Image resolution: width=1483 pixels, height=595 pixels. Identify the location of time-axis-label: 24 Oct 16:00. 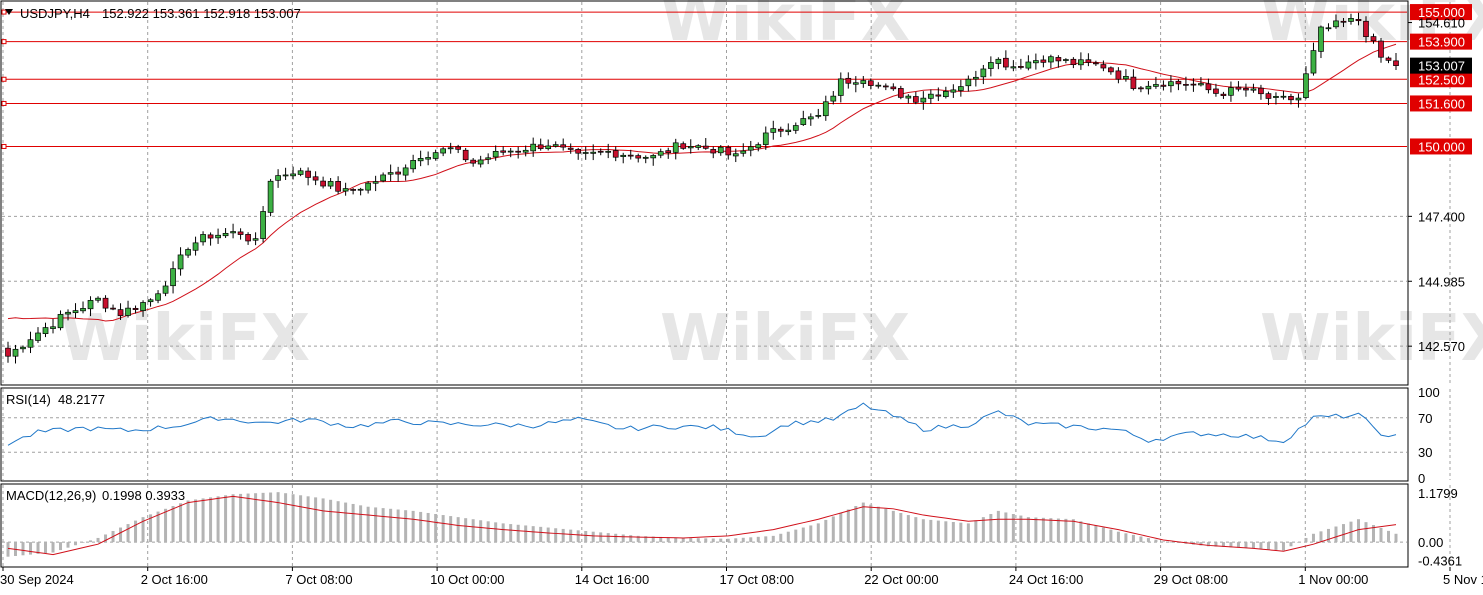
(1046, 579).